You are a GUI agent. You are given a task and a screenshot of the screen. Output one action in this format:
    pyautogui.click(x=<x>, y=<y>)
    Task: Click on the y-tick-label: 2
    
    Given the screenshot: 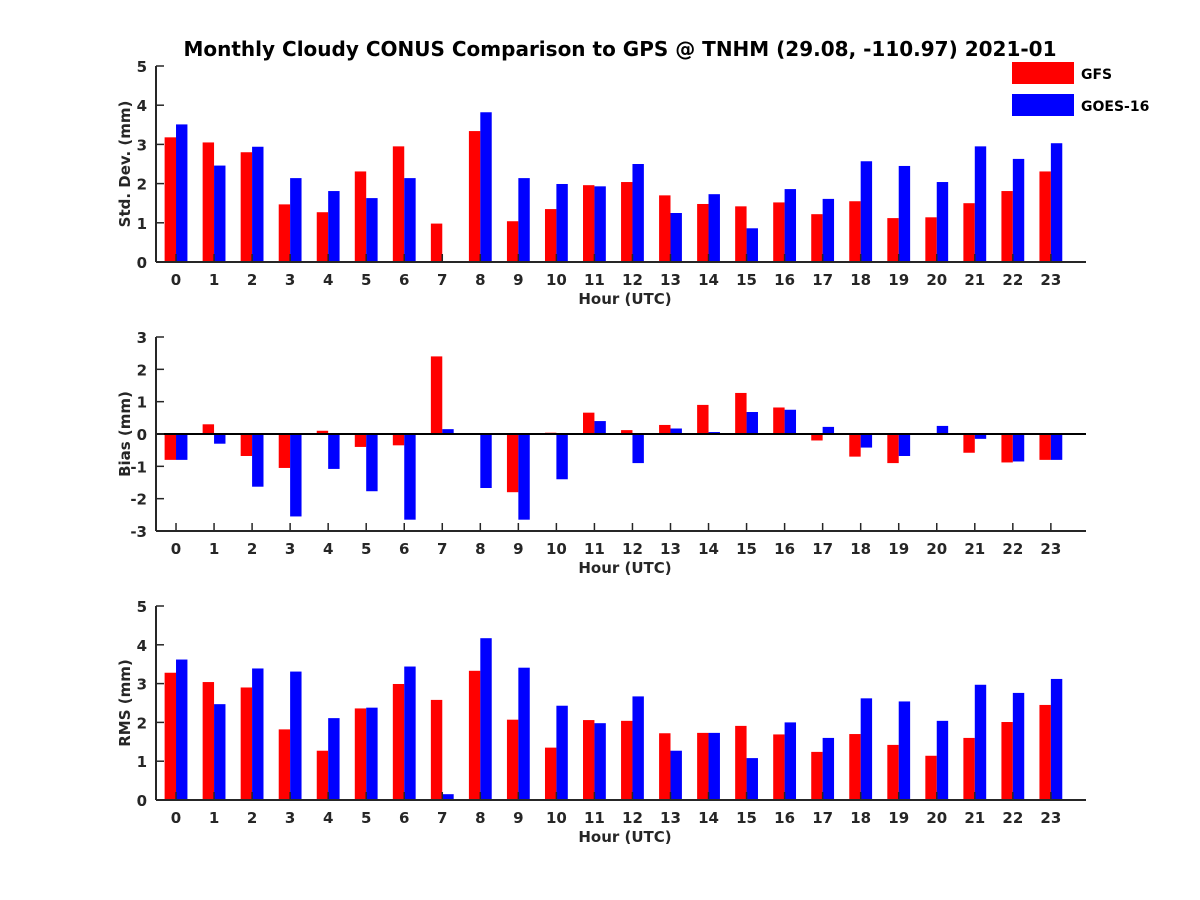 What is the action you would take?
    pyautogui.click(x=142, y=723)
    